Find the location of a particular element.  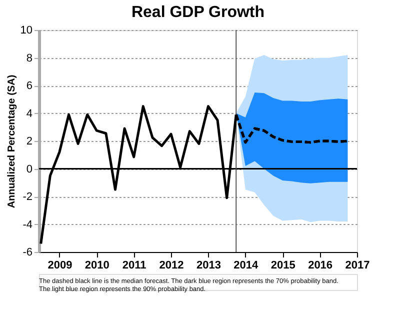

y-tick-label: -6 is located at coordinates (27, 252).